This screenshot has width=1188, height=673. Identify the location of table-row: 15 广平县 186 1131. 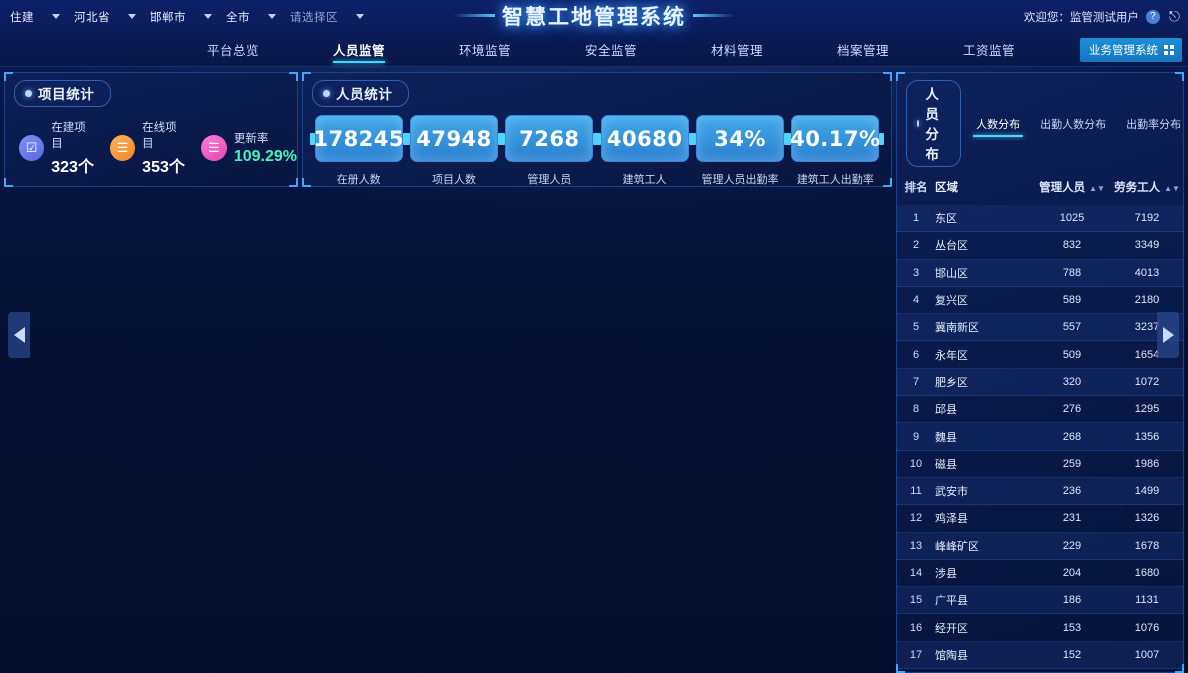
(1040, 601).